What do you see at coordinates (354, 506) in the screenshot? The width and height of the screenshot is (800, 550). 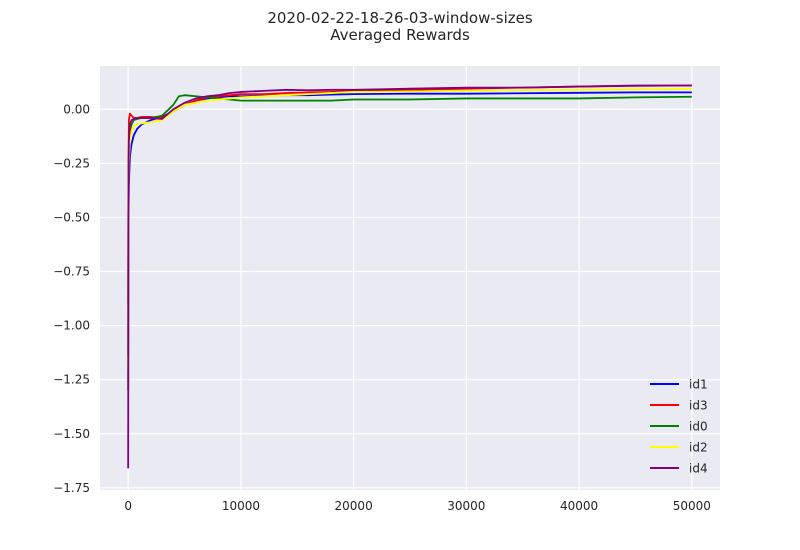 I see `x-tick-label: 20000` at bounding box center [354, 506].